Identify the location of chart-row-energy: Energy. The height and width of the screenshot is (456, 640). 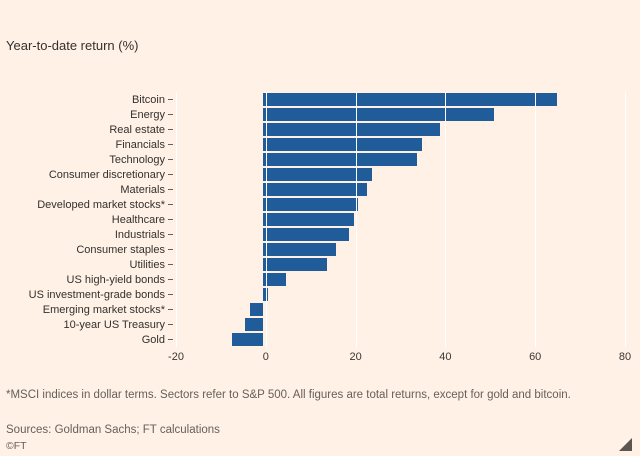
(317, 114).